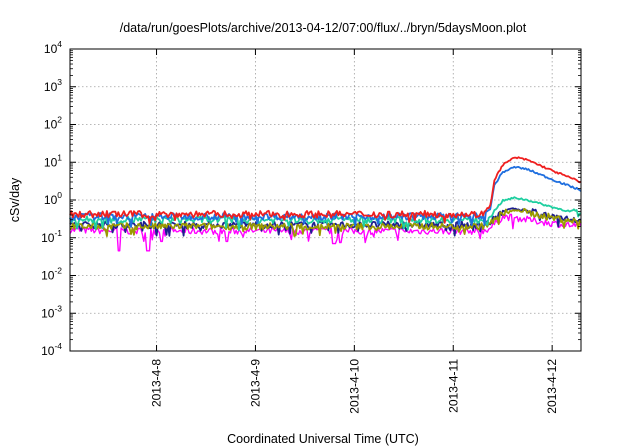 The height and width of the screenshot is (448, 640). What do you see at coordinates (354, 386) in the screenshot?
I see `x-tick-label: 2013-4-10` at bounding box center [354, 386].